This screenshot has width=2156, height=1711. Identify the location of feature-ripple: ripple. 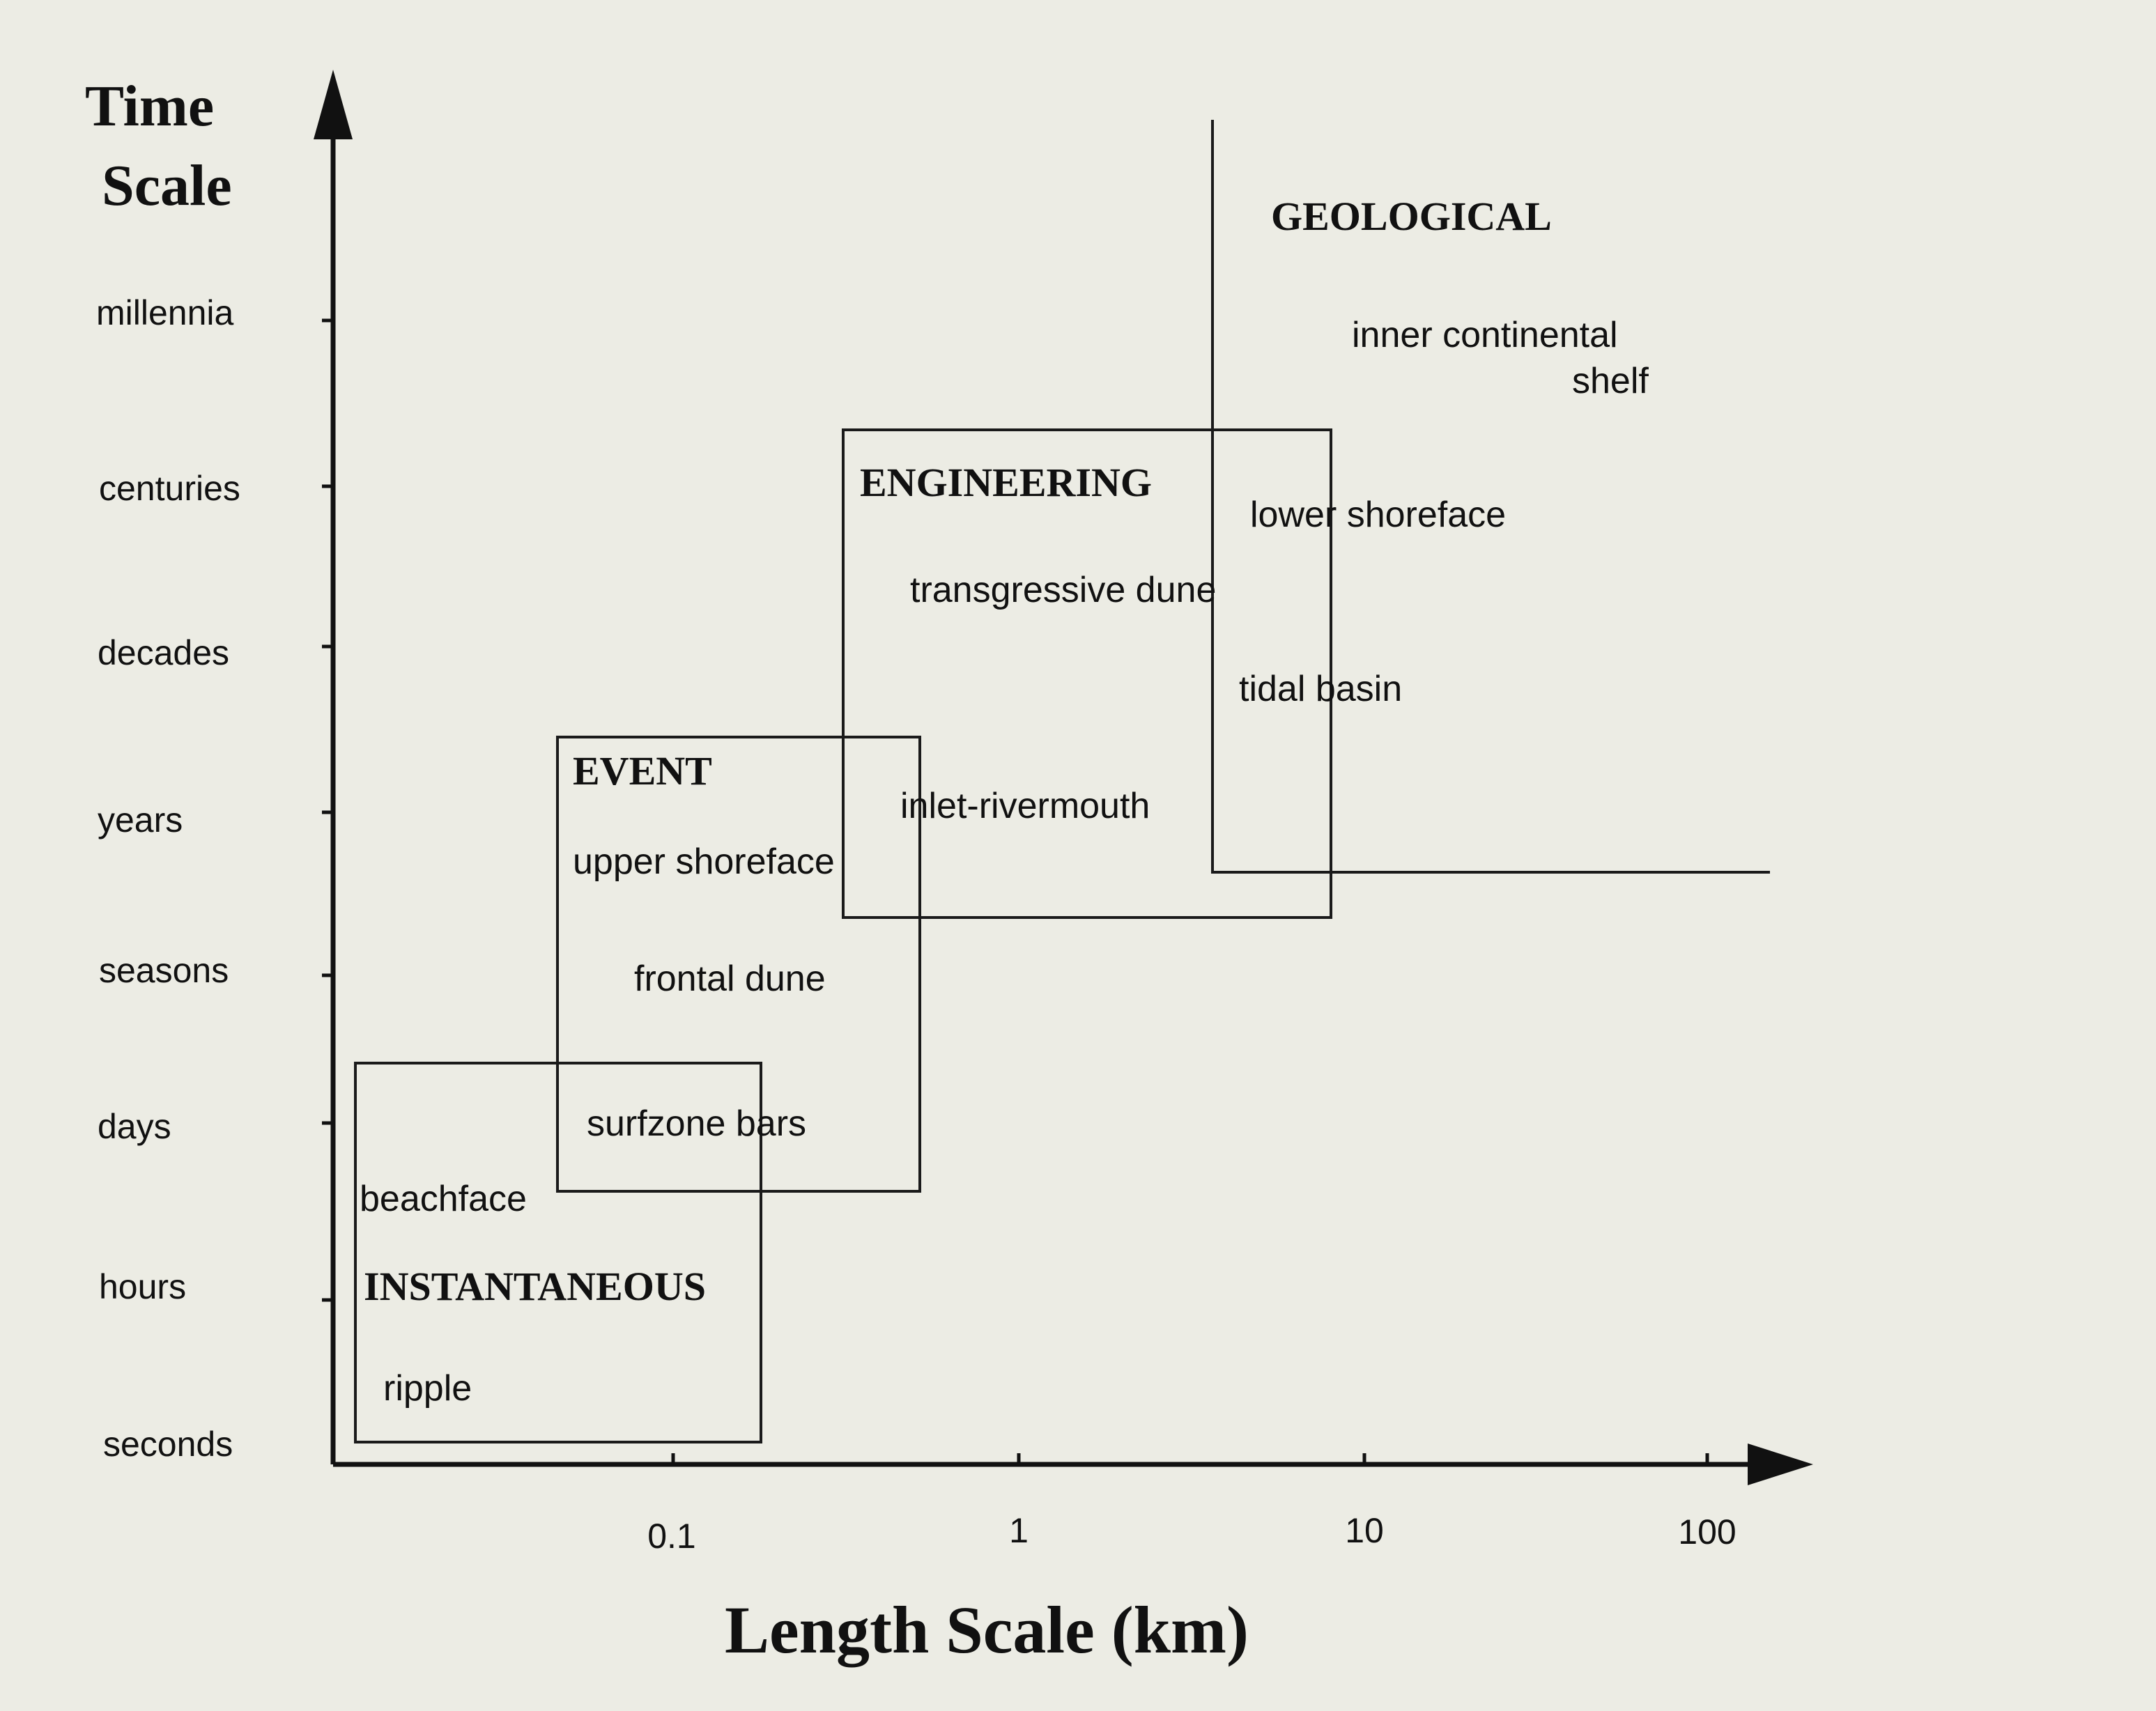
(428, 1388).